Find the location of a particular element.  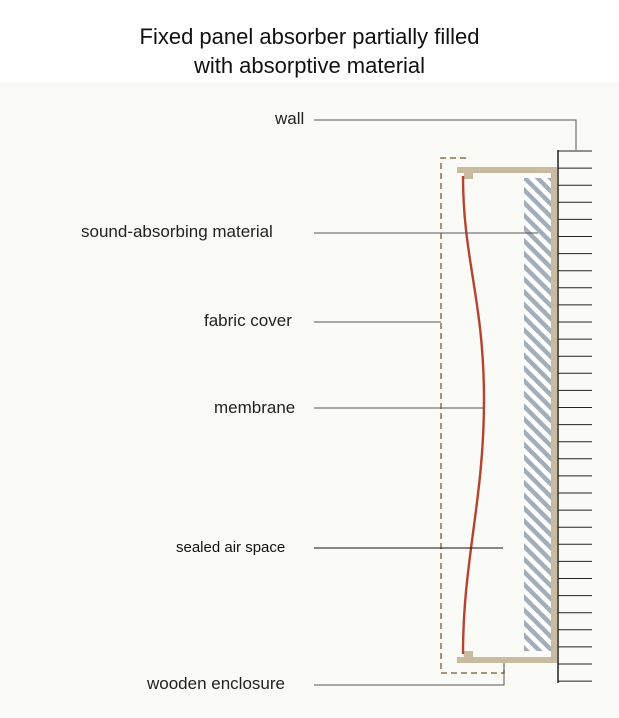

sound-absorbing-material is located at coordinates (537, 414).